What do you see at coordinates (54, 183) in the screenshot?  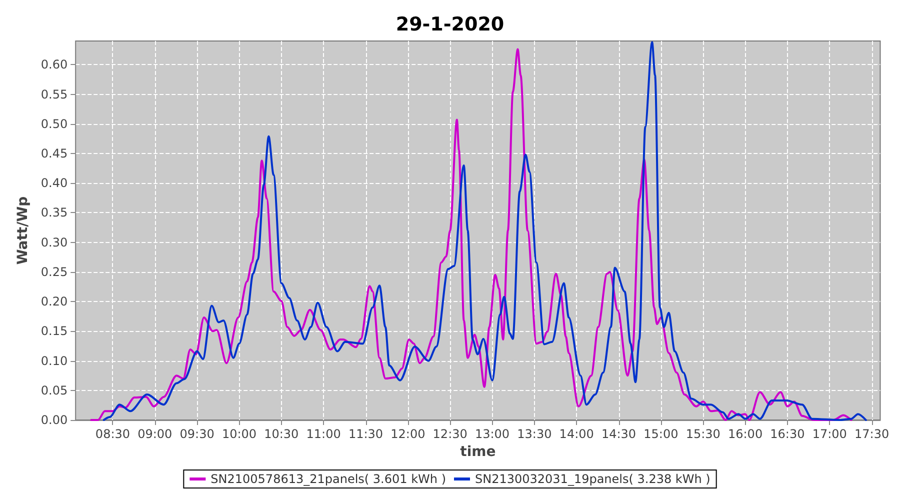 I see `y-tick-label: 0.40` at bounding box center [54, 183].